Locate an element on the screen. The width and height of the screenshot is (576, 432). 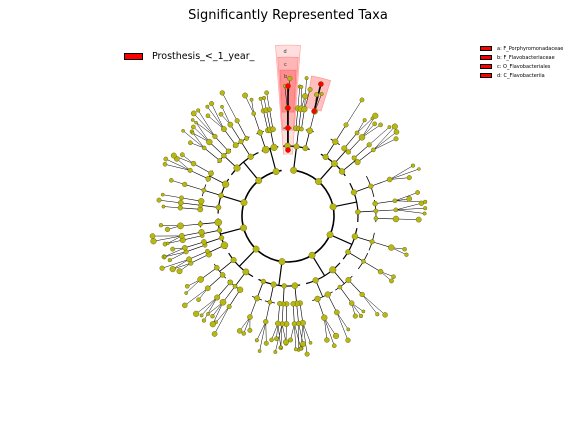
clade-label: c is located at coordinates (285, 65).